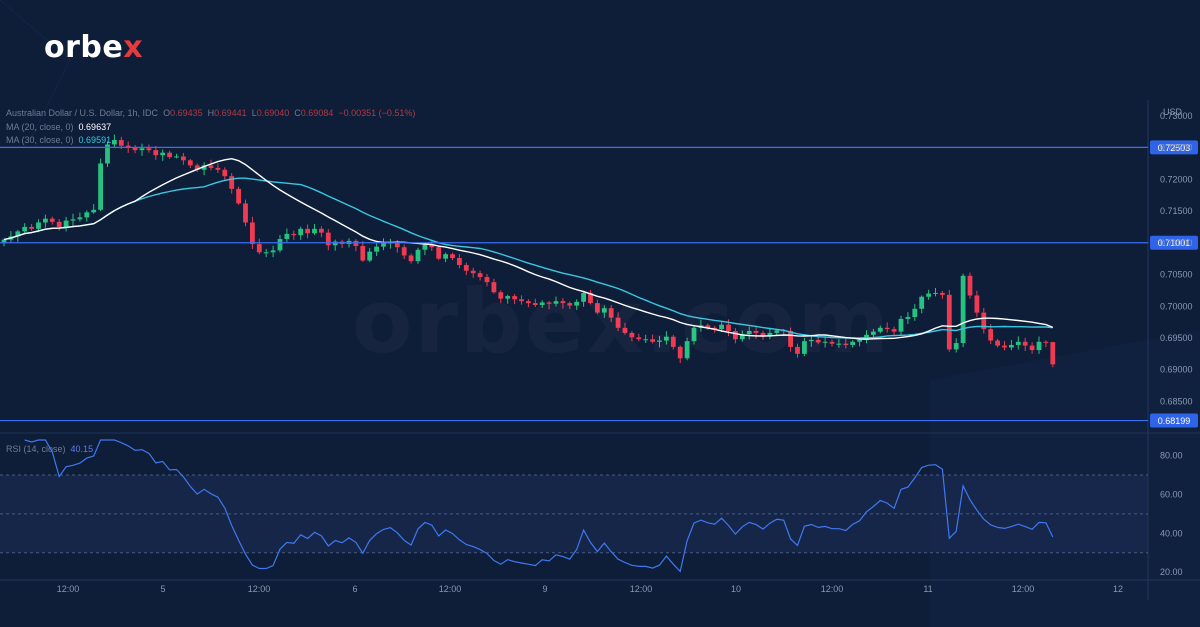 Image resolution: width=1200 pixels, height=627 pixels. I want to click on time-tick-label: 11, so click(927, 589).